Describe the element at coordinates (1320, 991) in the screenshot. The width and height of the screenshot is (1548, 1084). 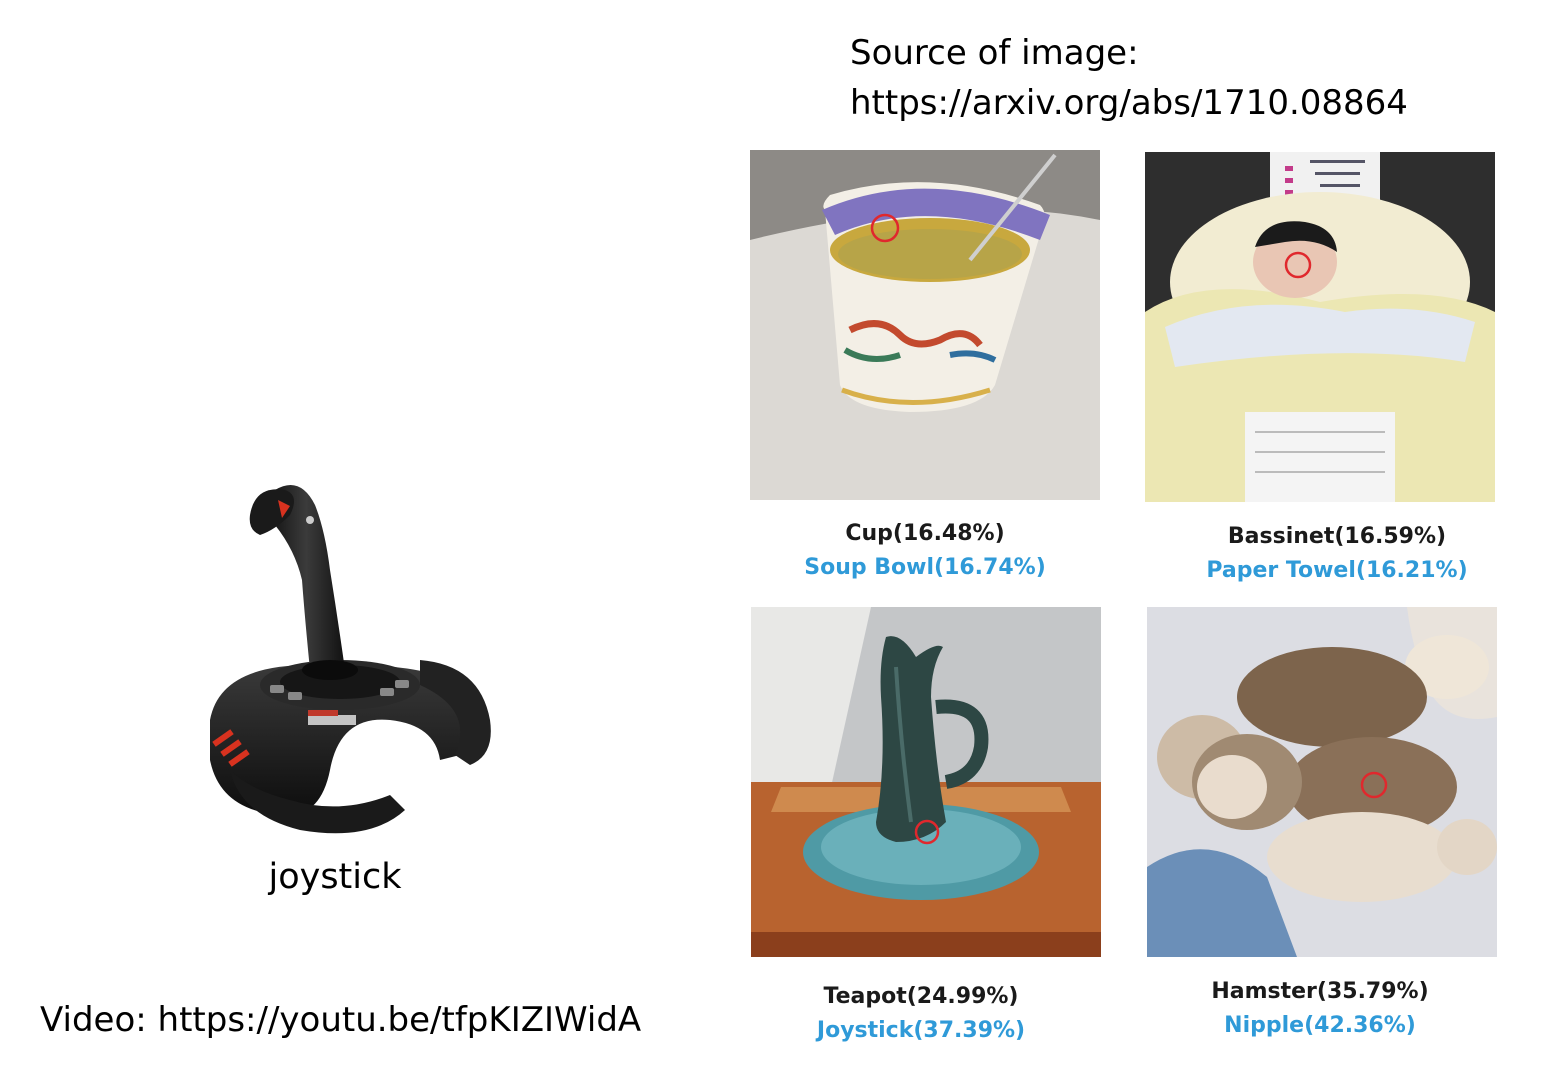
I see `original-prediction: Hamster(35.79%)` at that location.